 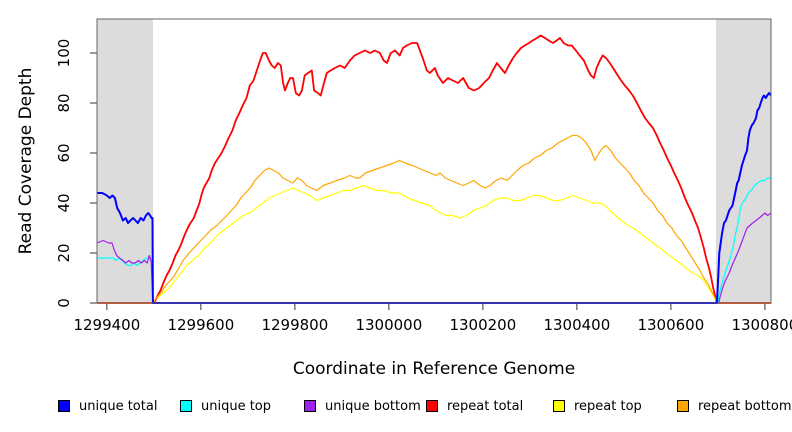 I want to click on legend-item-unique-total: unique total, so click(x=107, y=406).